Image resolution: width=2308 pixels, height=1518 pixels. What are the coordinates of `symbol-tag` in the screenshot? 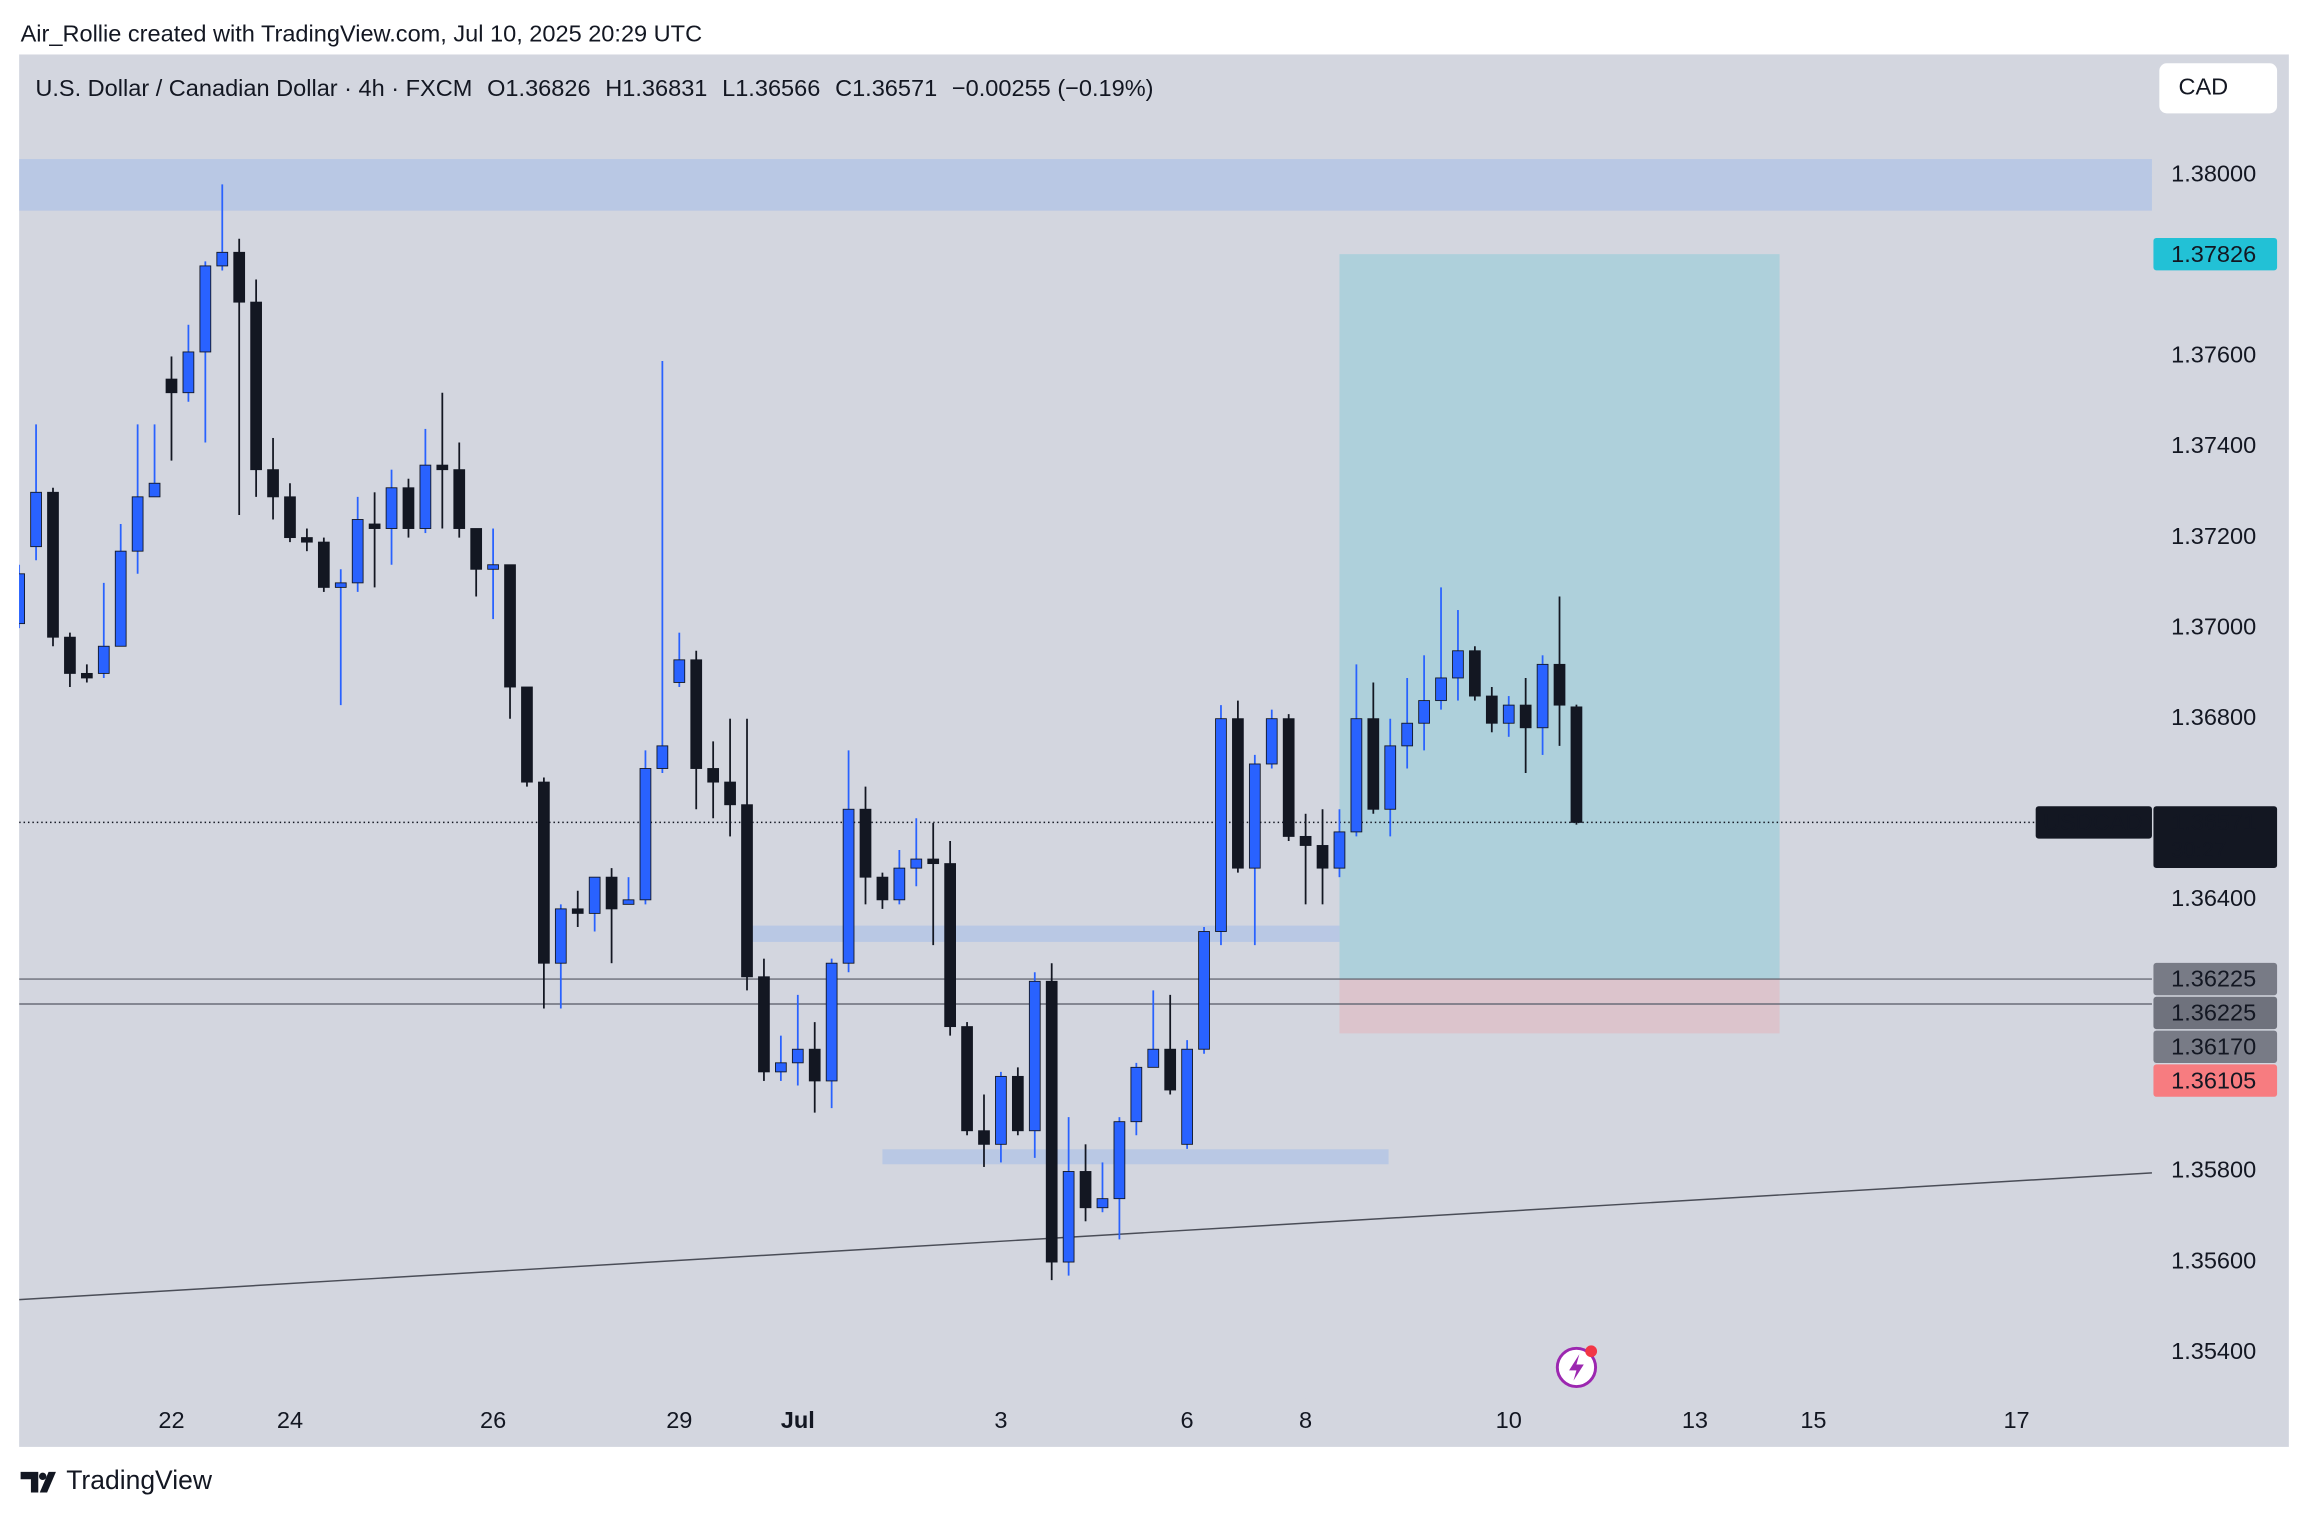 It's located at (2093, 822).